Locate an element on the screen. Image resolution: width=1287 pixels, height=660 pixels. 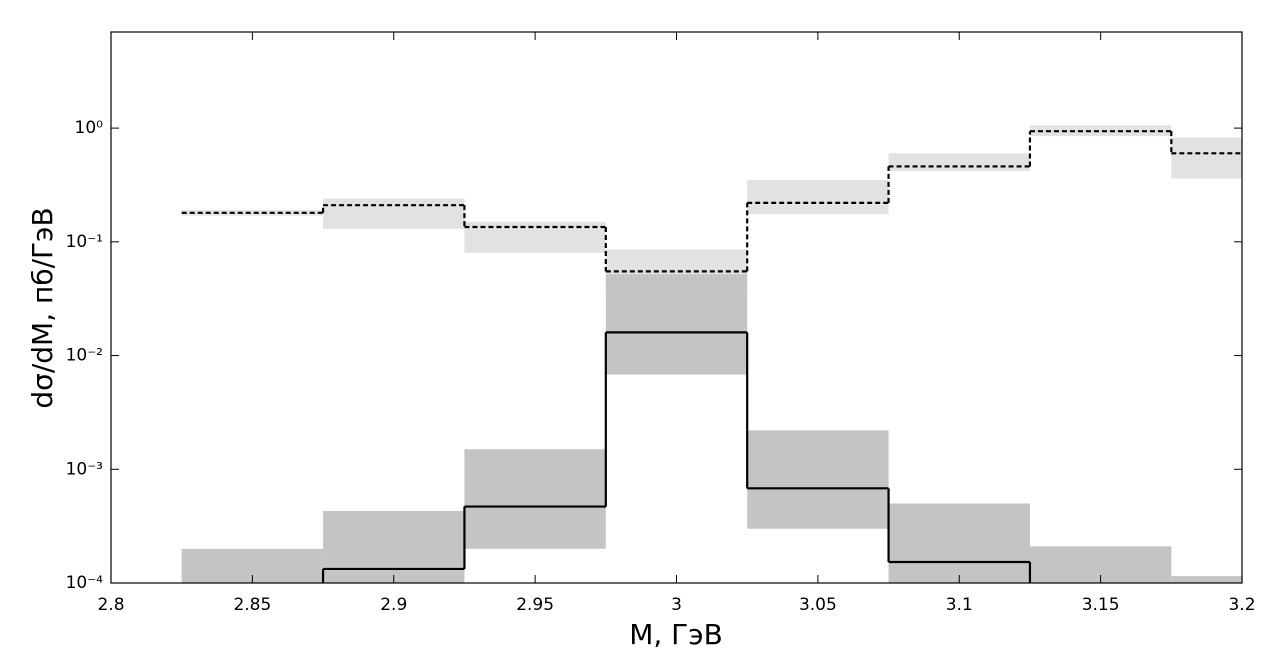
y-axis-label: dσ/dM, пб/ГэВ is located at coordinates (42, 307).